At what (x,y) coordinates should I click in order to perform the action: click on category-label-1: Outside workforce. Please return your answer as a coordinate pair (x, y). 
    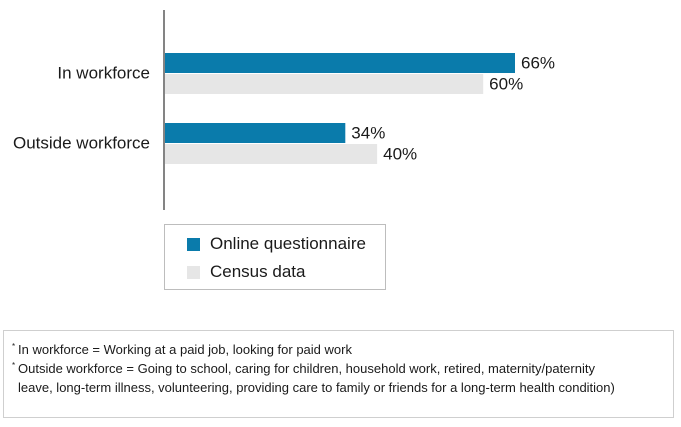
    Looking at the image, I should click on (81, 142).